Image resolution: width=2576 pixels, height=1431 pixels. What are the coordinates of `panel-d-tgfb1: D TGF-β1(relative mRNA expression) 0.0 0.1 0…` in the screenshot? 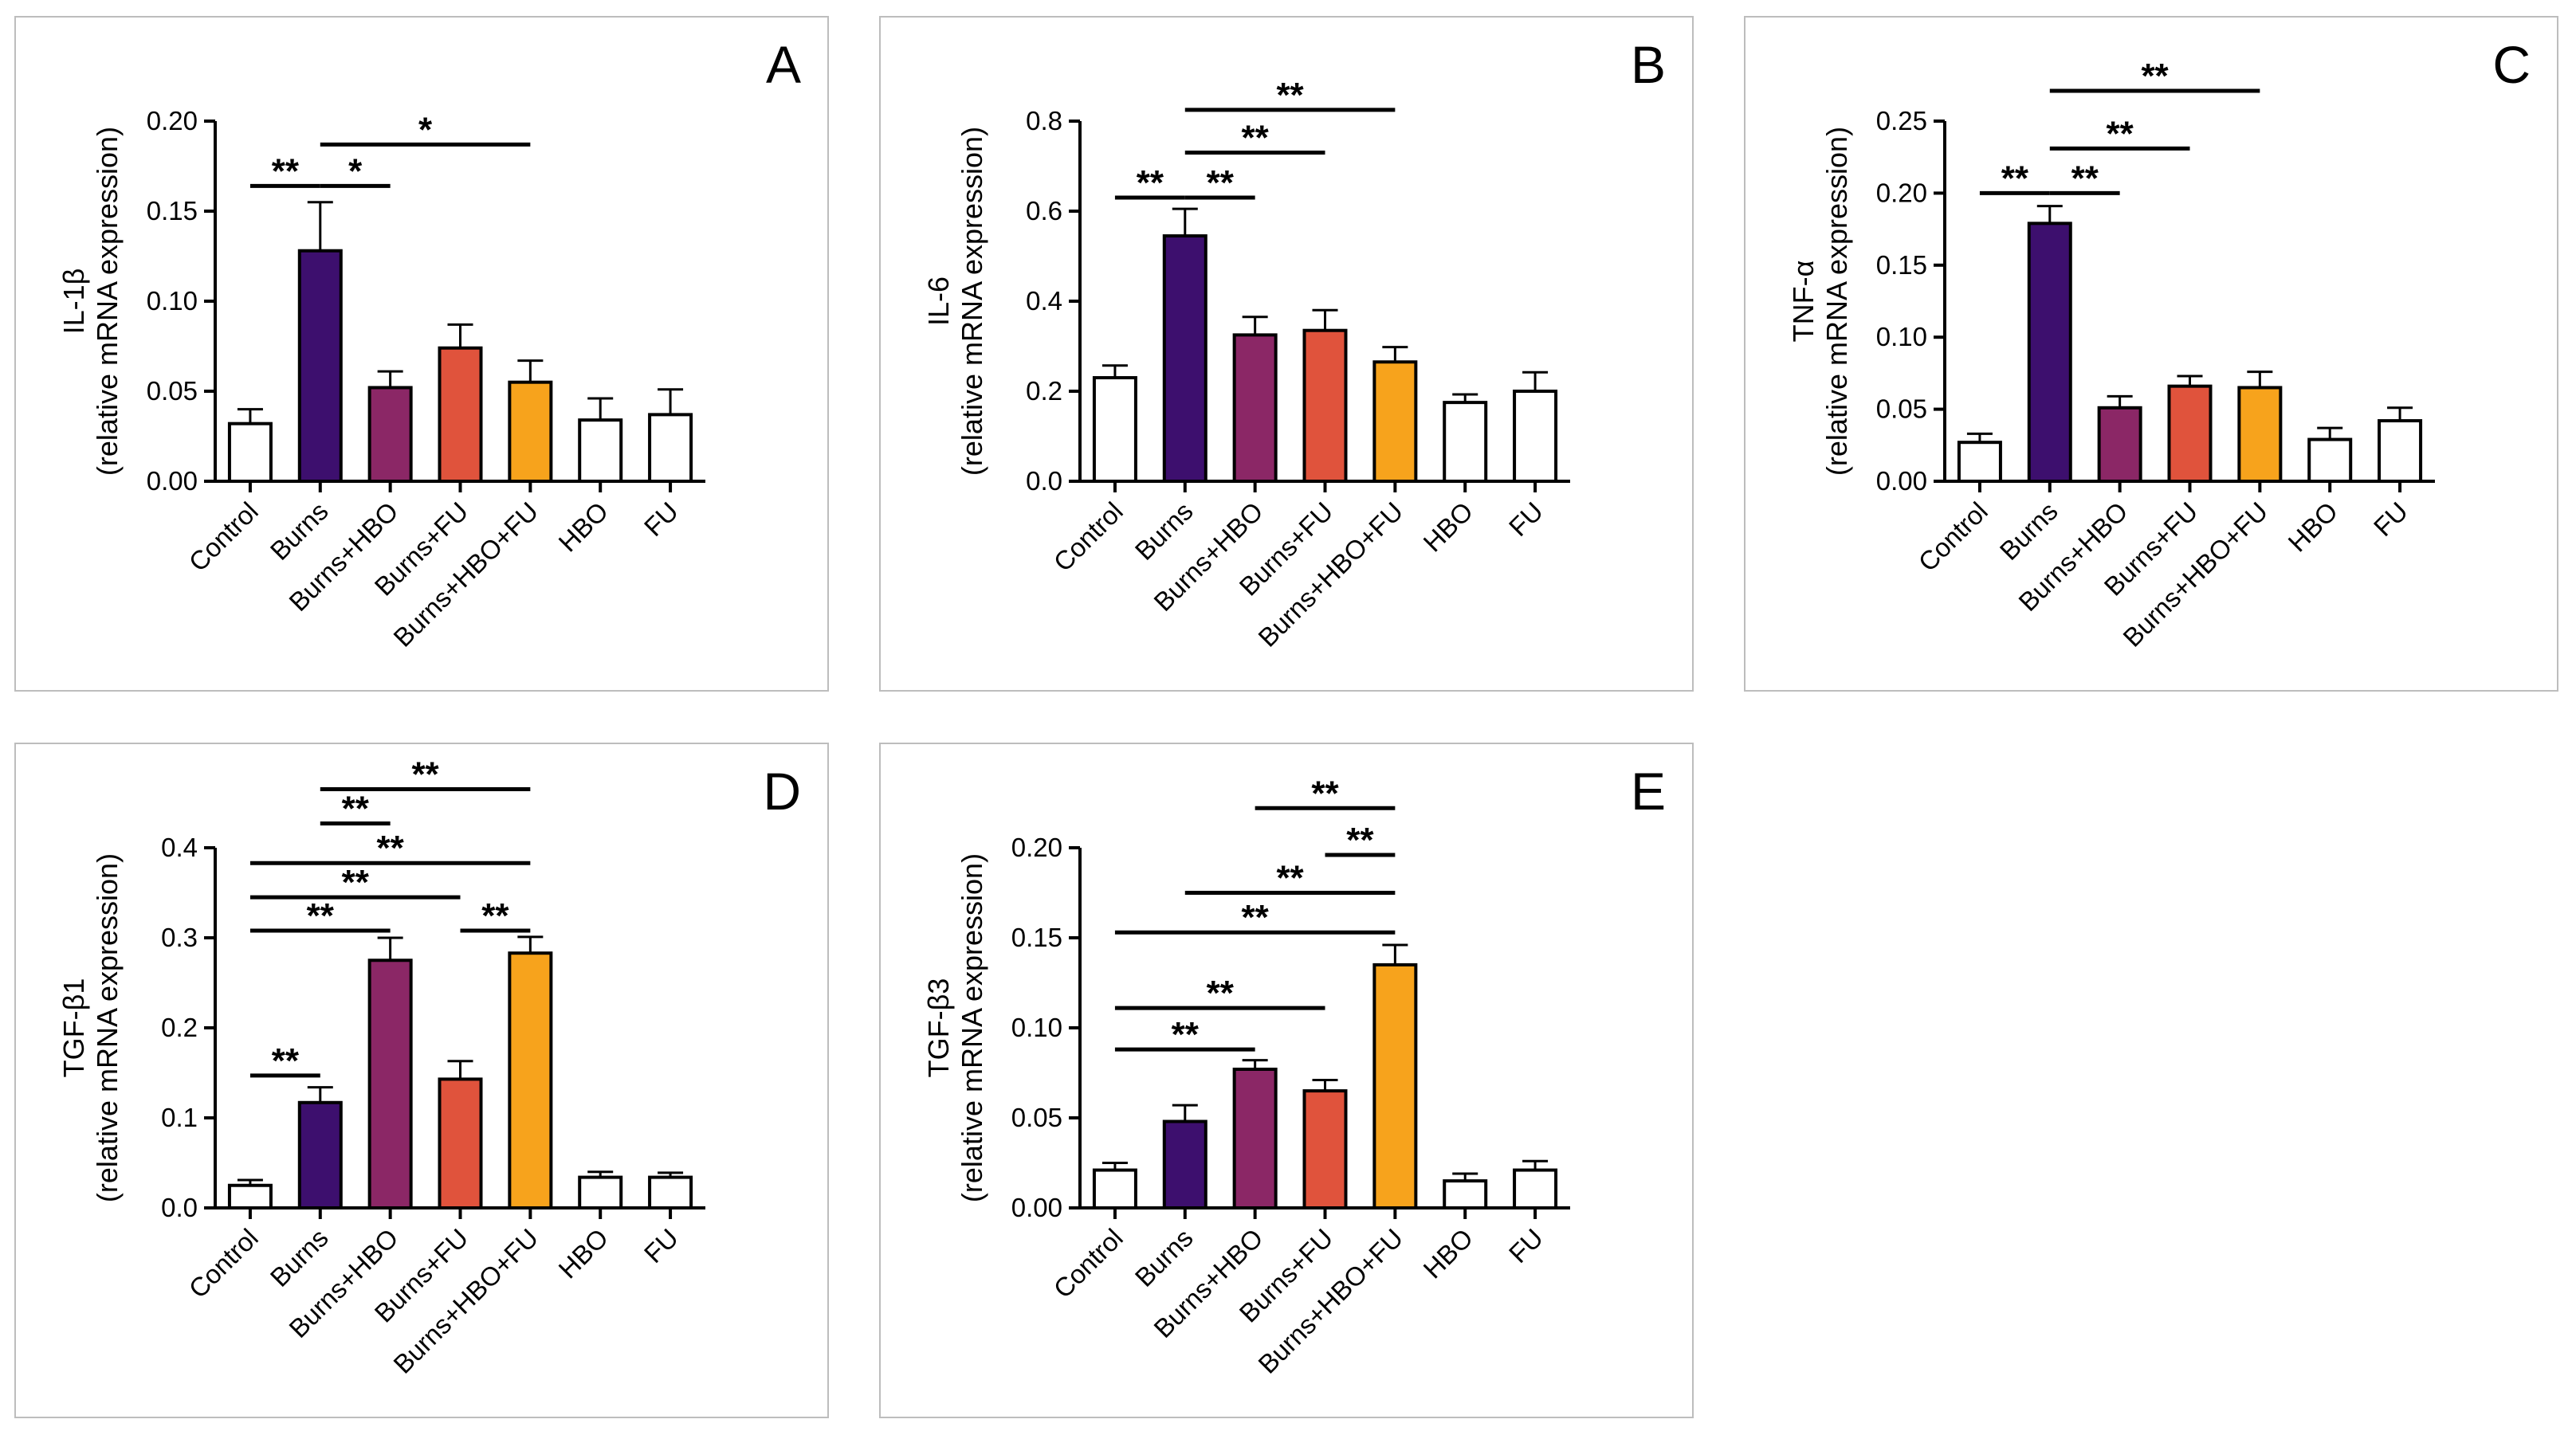 It's located at (421, 1080).